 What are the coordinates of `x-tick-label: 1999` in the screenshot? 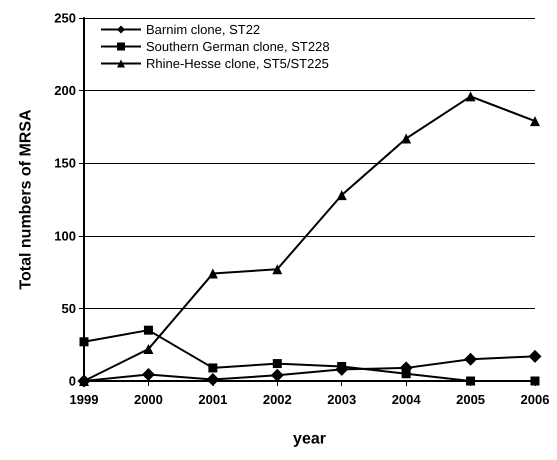 It's located at (84, 399).